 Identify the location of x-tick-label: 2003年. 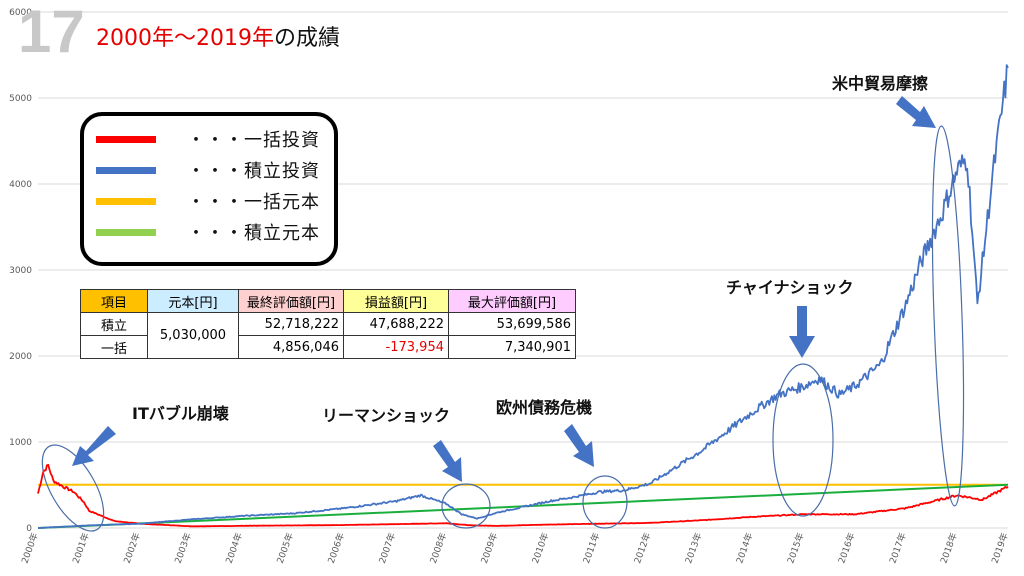
(183, 548).